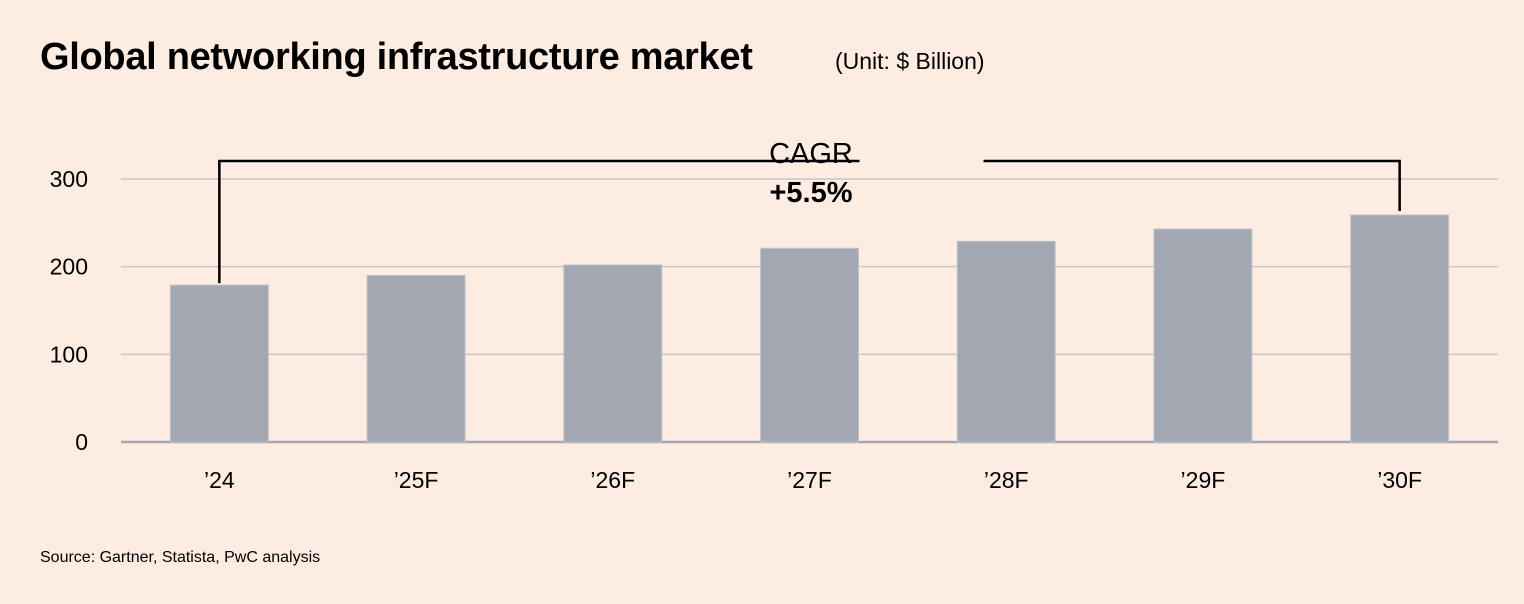 Image resolution: width=1524 pixels, height=604 pixels. What do you see at coordinates (180, 557) in the screenshot?
I see `source-note: Source: Gartner, Statista, PwC analysis` at bounding box center [180, 557].